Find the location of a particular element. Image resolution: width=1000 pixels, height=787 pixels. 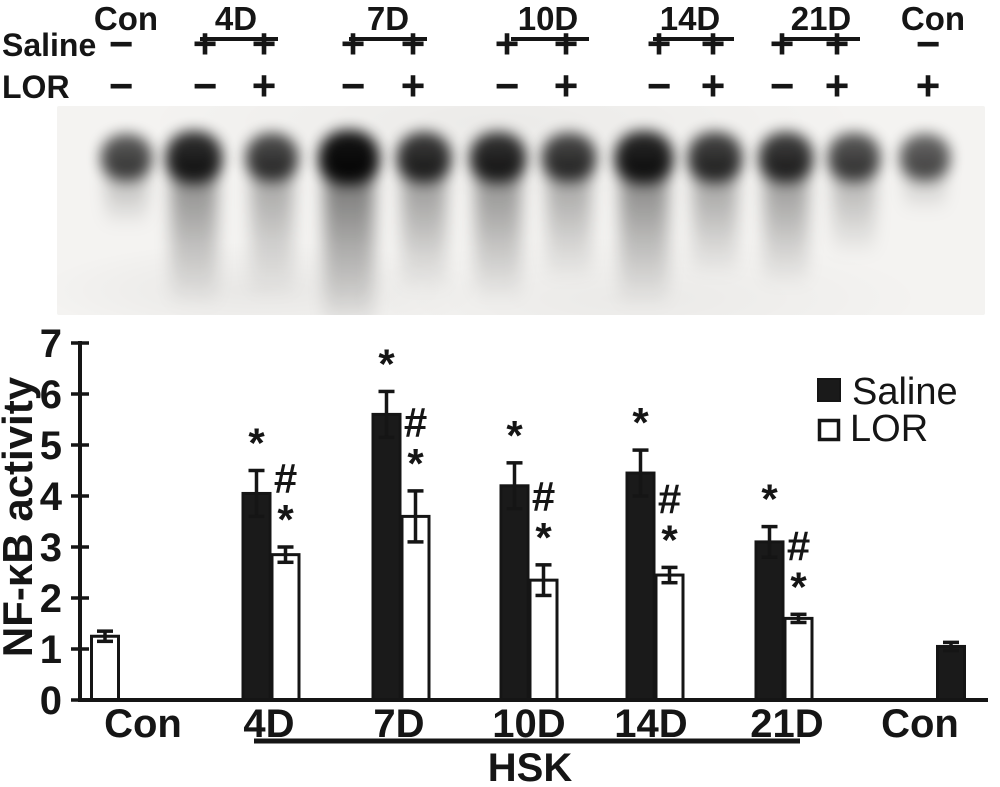

lor-symbol-lane-5: + is located at coordinates (413, 85).